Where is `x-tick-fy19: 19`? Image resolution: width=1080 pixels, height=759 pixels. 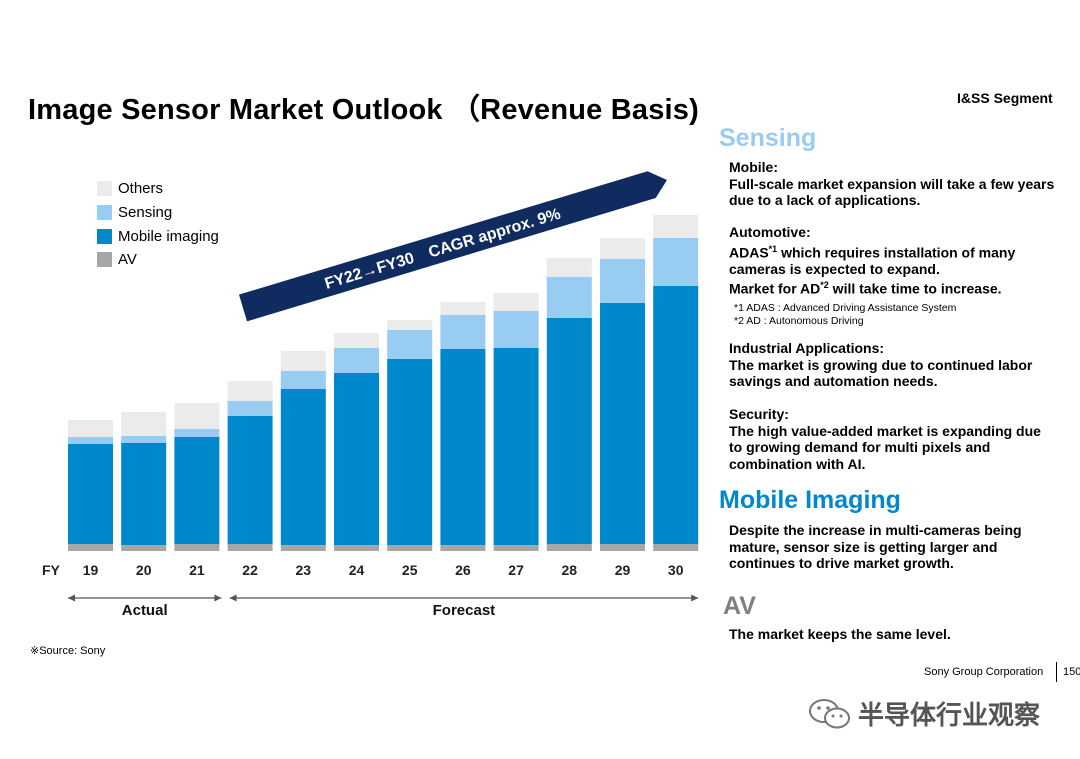 x-tick-fy19: 19 is located at coordinates (91, 570).